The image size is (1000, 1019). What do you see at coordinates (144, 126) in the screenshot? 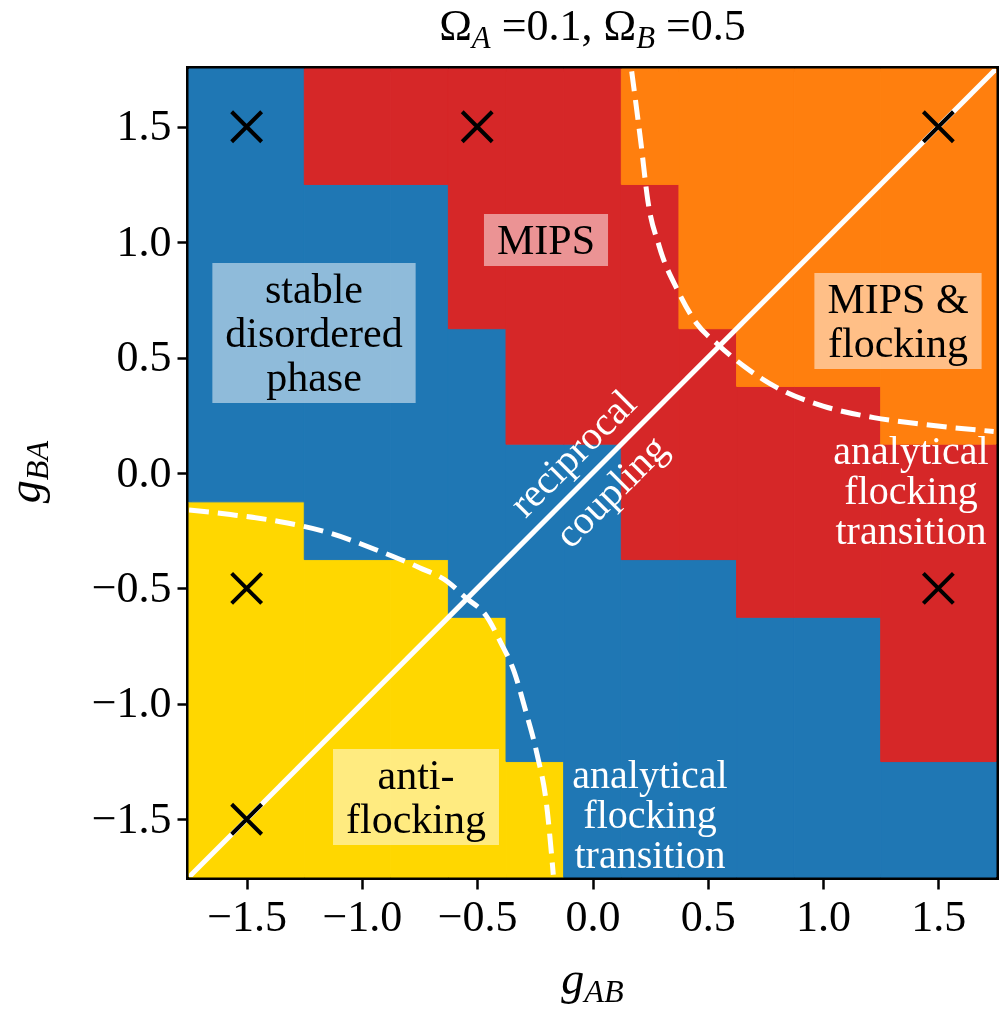
I see `y-tick-label: 1.5` at bounding box center [144, 126].